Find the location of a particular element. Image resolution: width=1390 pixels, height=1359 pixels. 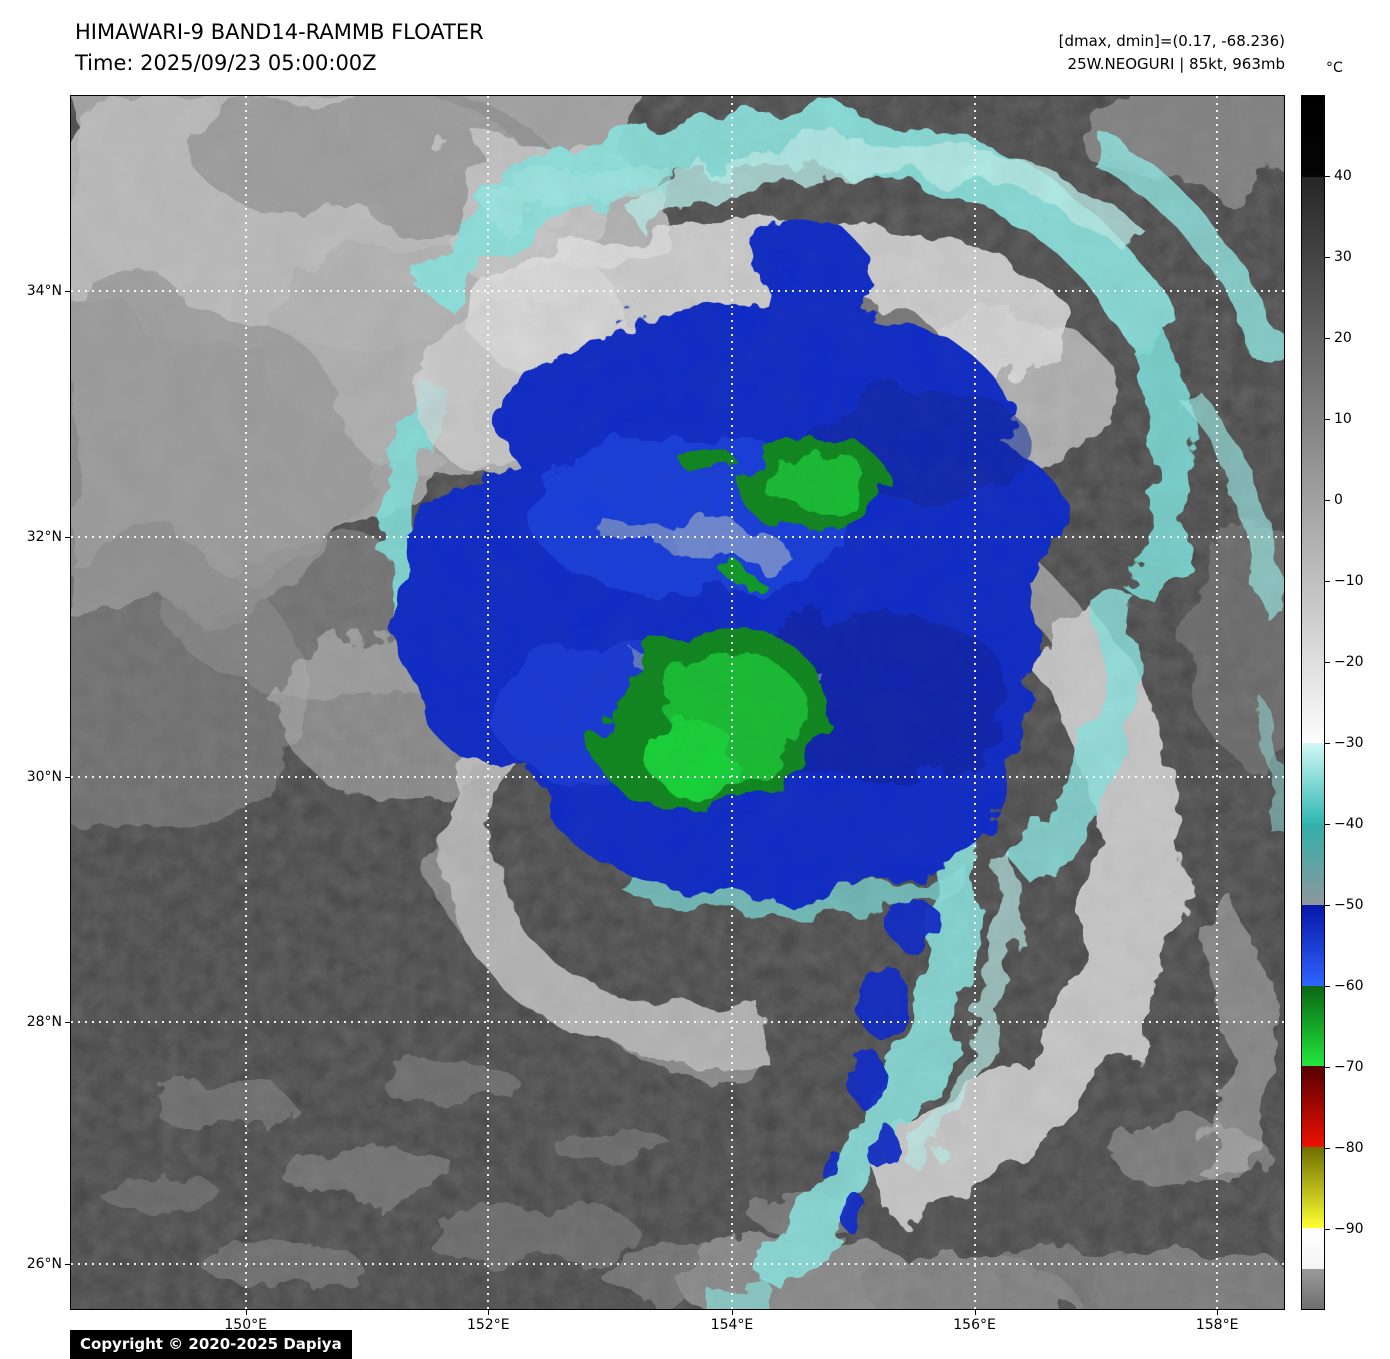

colorbar-tick-label: −30 is located at coordinates (1349, 743).